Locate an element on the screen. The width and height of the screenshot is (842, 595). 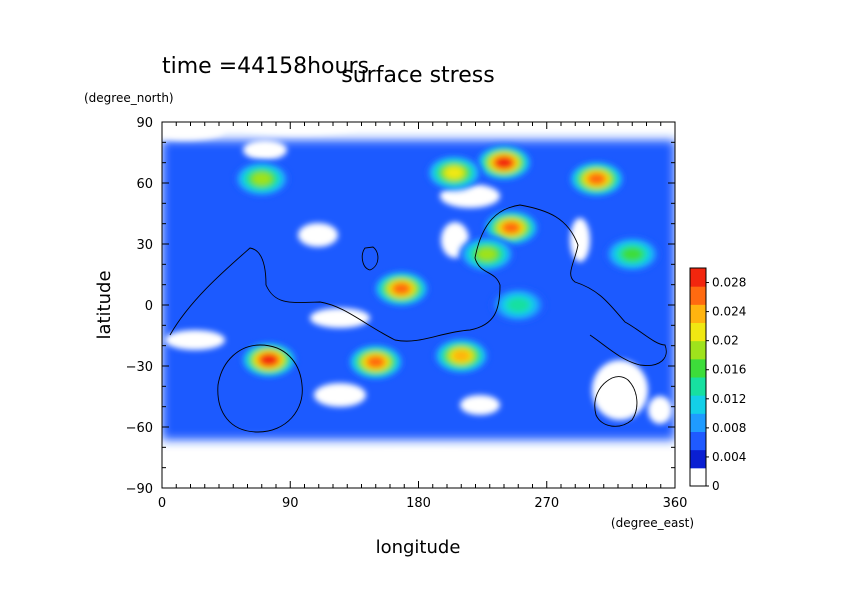
y-tick-label: 90 is located at coordinates (144, 123).